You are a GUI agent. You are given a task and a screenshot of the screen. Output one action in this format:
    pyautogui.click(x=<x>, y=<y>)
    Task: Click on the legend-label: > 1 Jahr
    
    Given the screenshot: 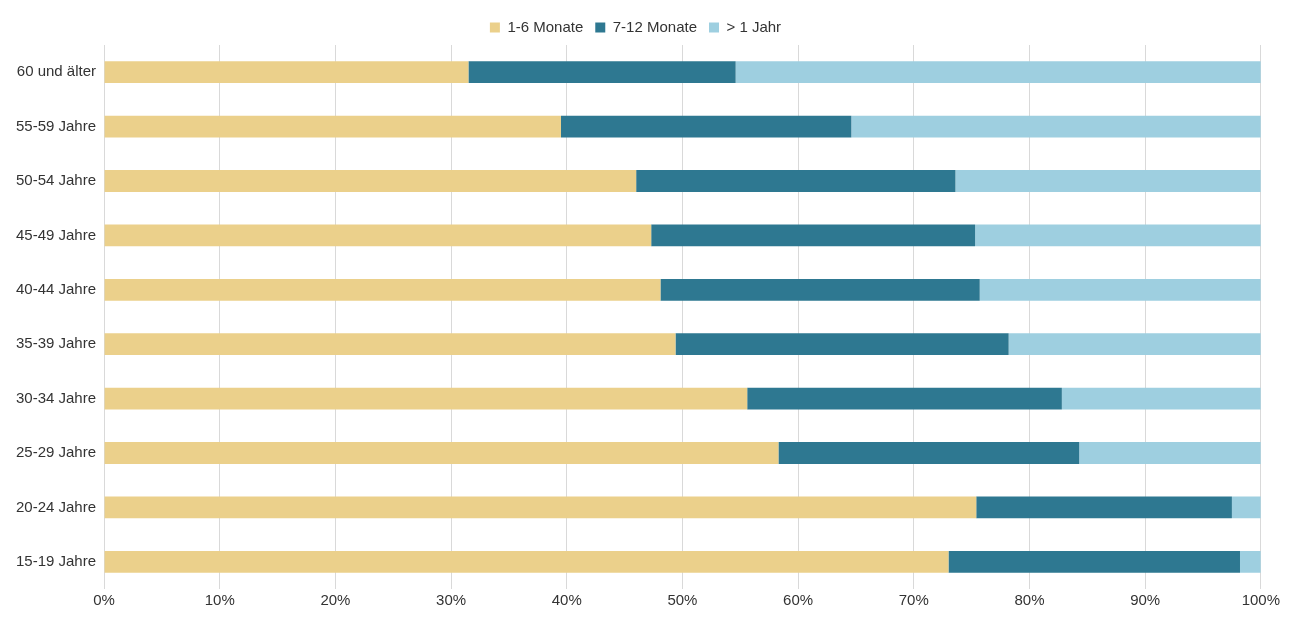 What is the action you would take?
    pyautogui.click(x=754, y=26)
    